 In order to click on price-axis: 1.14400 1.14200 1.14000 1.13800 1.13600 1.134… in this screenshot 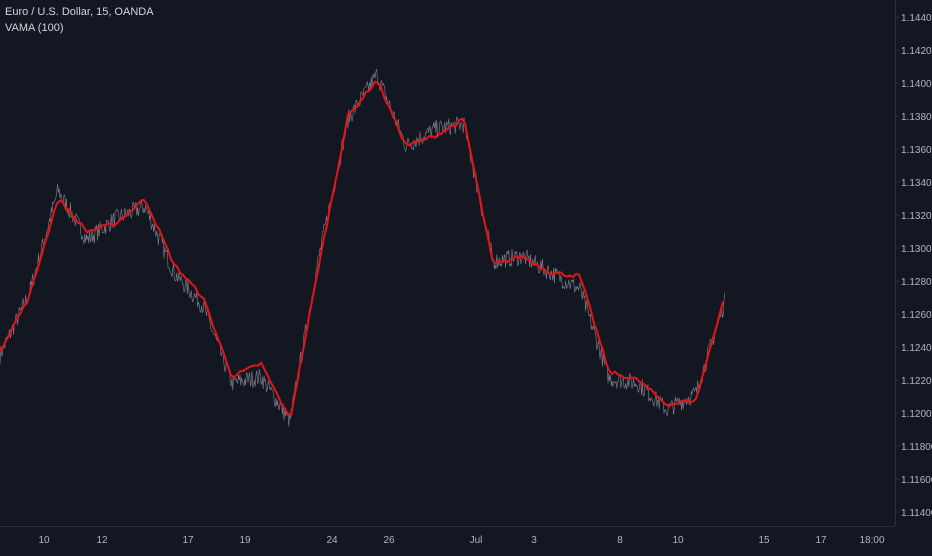, I will do `click(913, 263)`.